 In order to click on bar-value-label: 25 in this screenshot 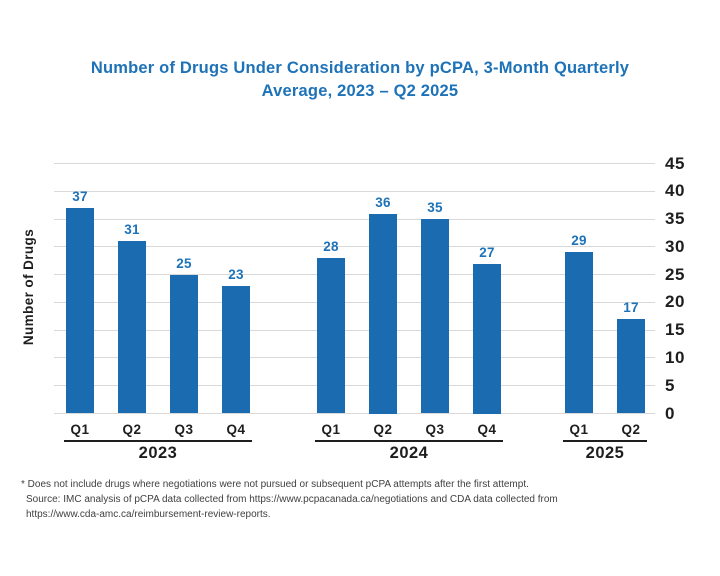, I will do `click(184, 263)`.